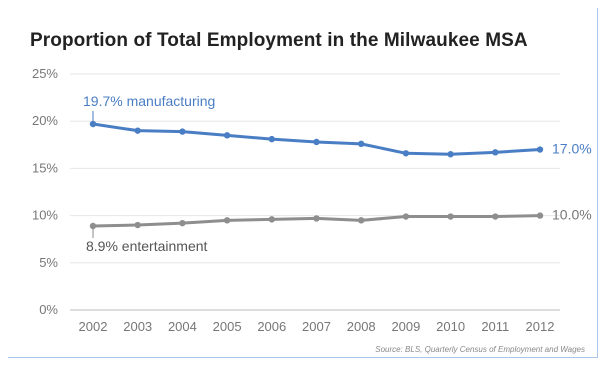  Describe the element at coordinates (572, 149) in the screenshot. I see `manufacturing-end-label: 17.0%` at that location.